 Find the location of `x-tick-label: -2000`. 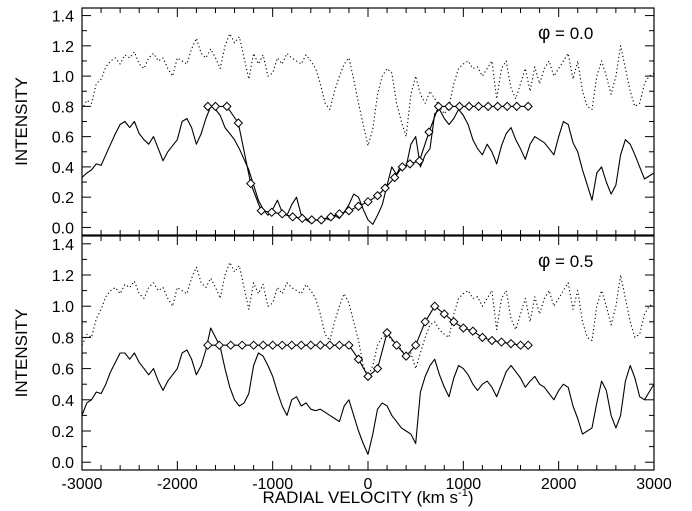

x-tick-label: -2000 is located at coordinates (177, 484).